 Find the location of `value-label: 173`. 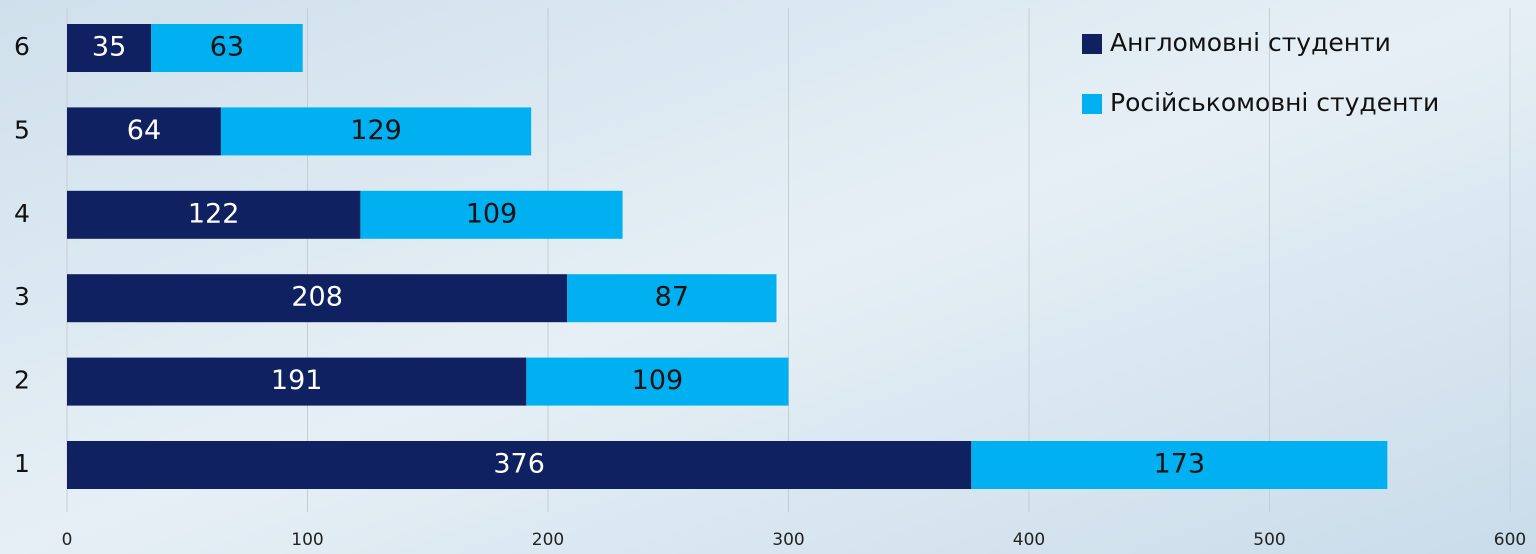

value-label: 173 is located at coordinates (1180, 464).